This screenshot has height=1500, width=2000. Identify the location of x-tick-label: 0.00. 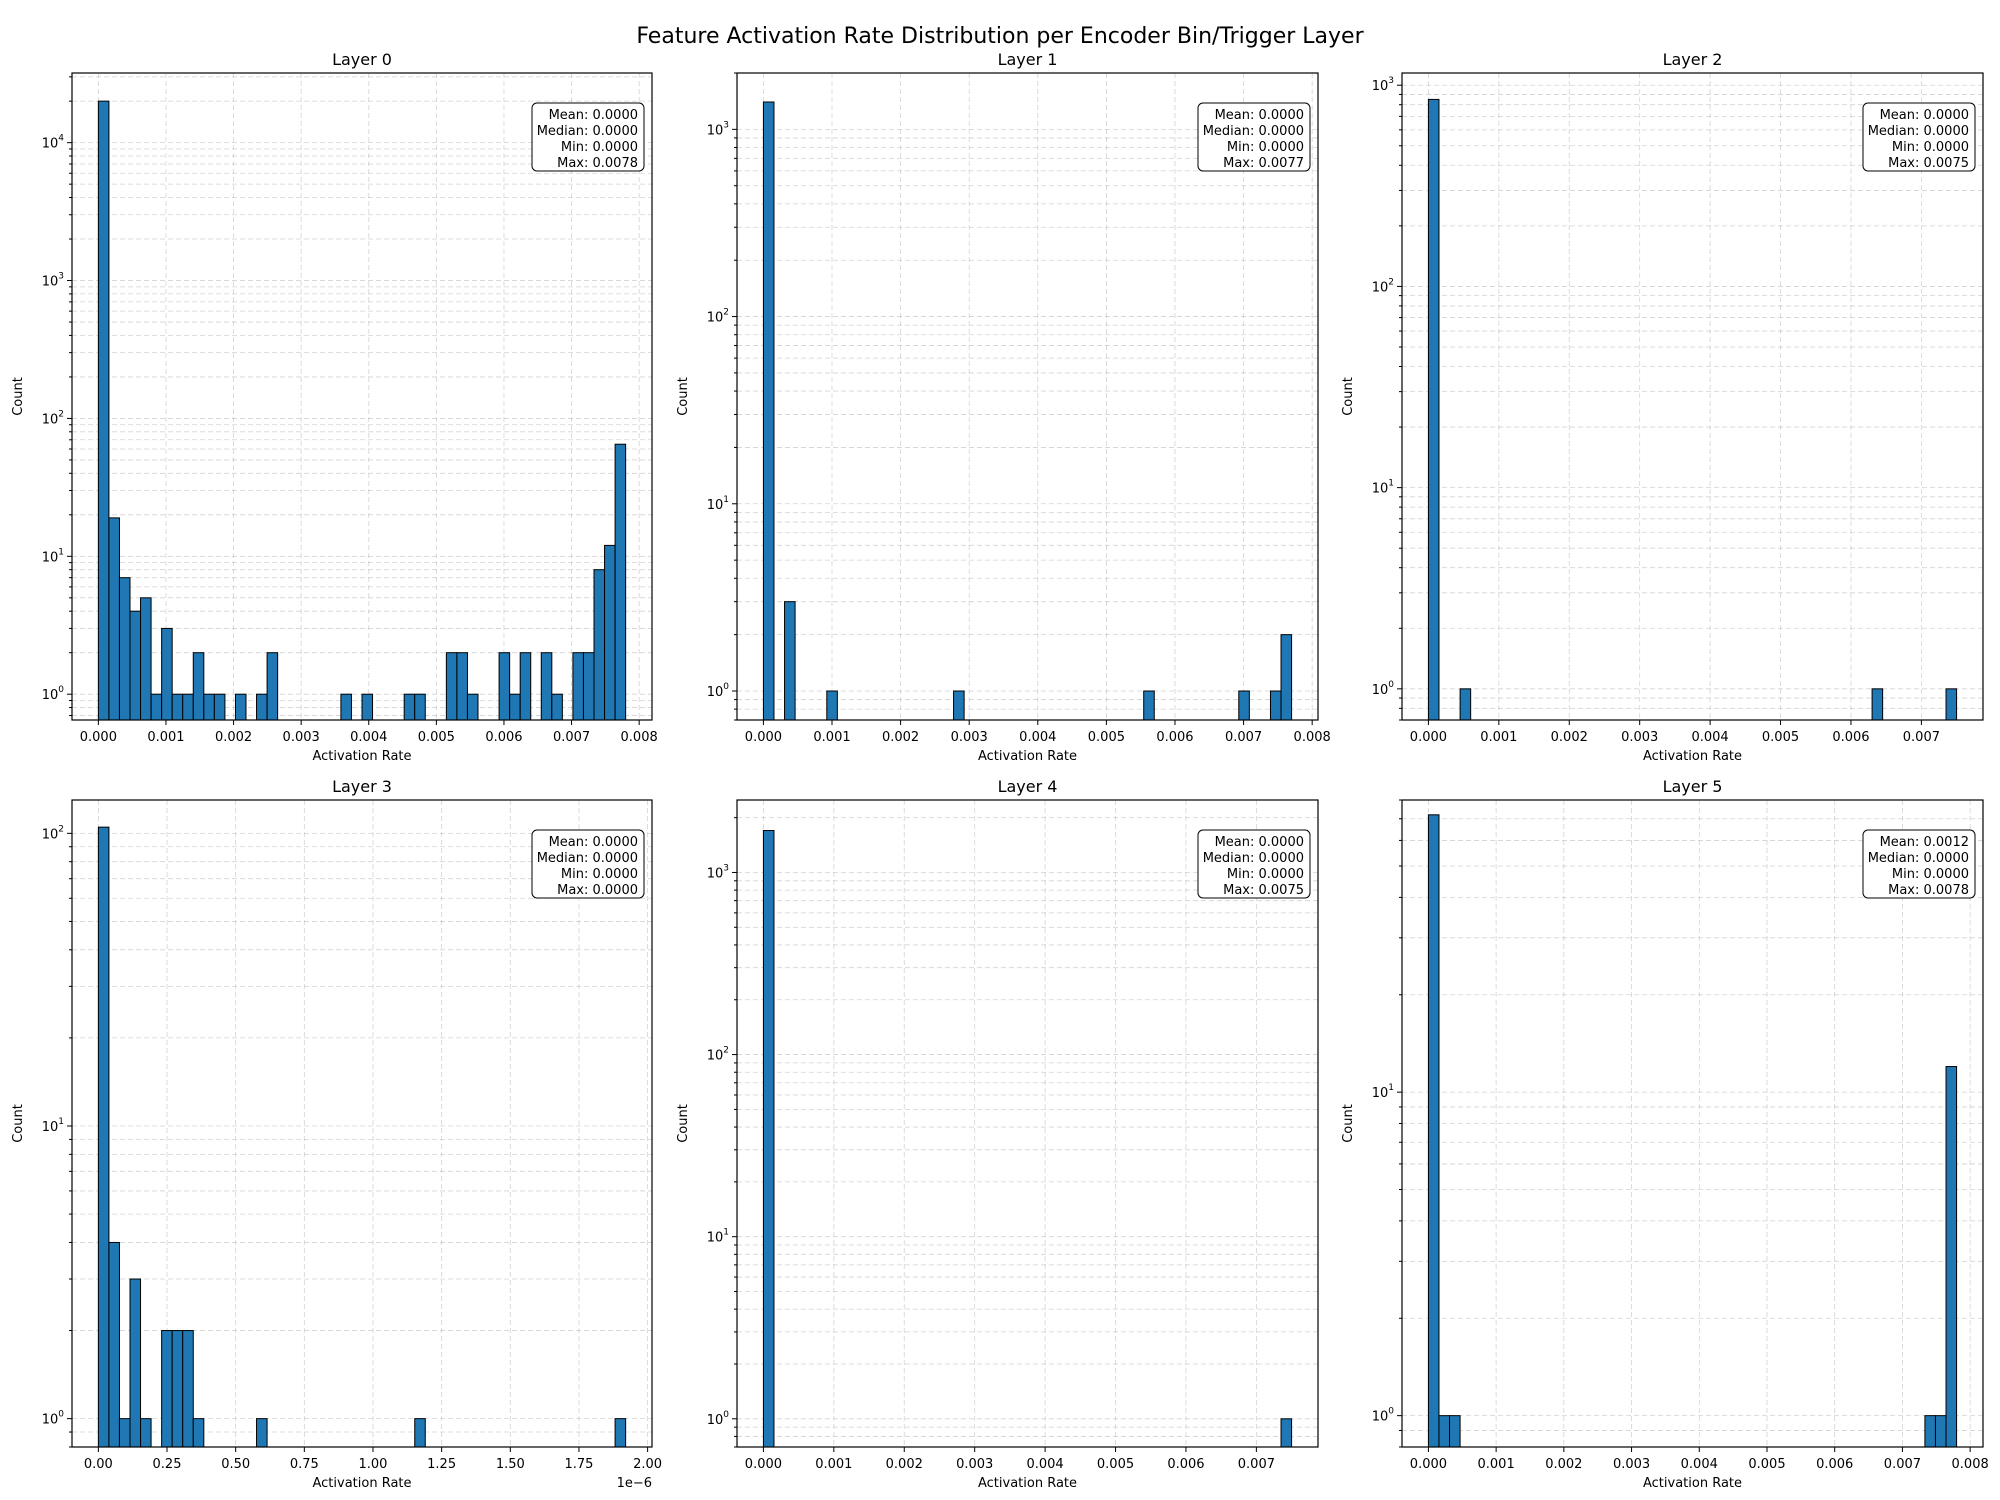
(98, 1464).